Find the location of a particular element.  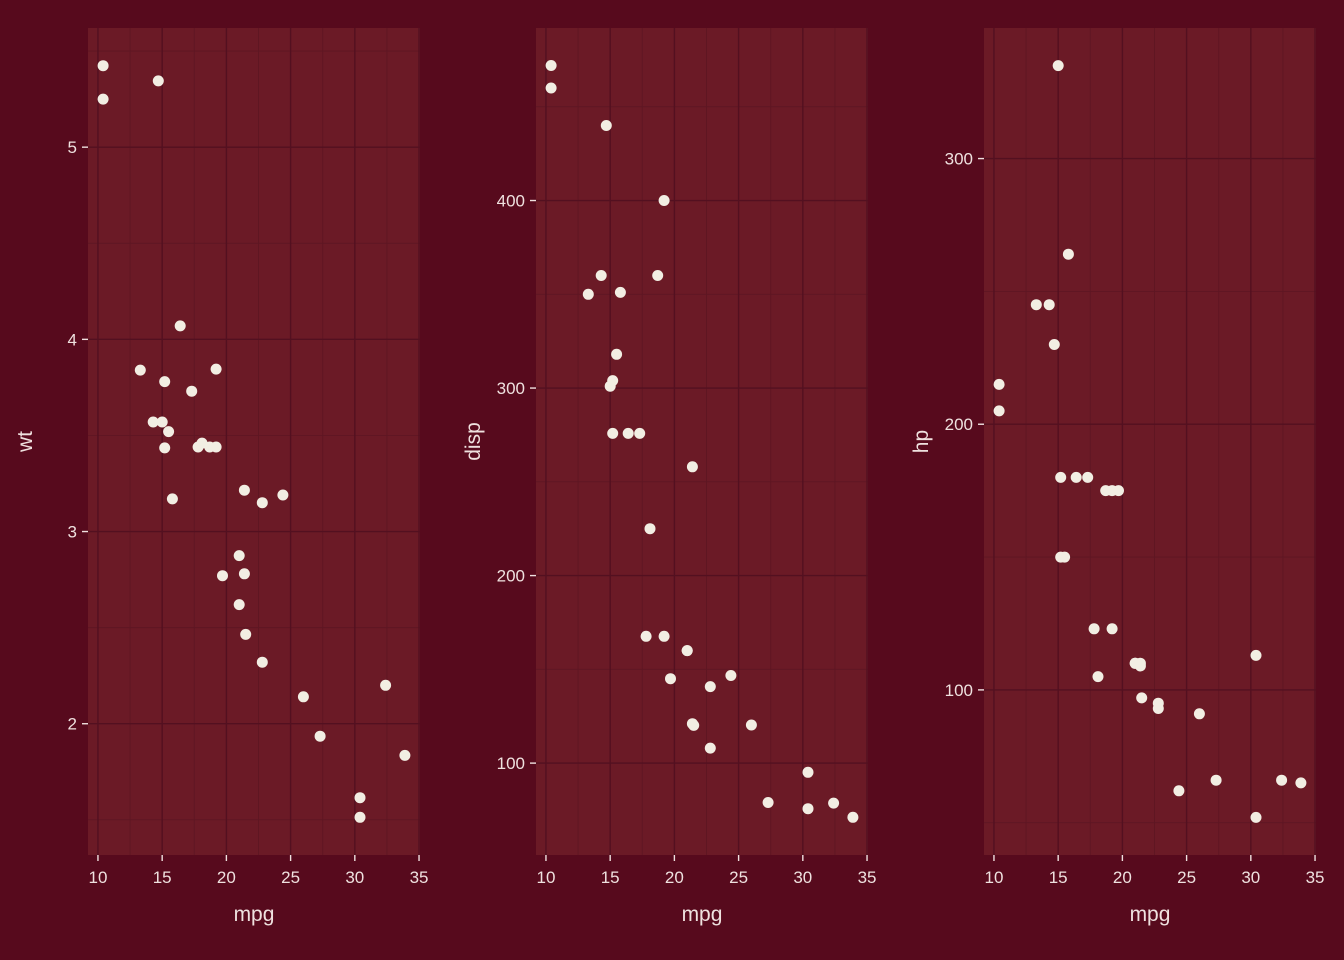

y-tick-label: 3 is located at coordinates (72, 532).